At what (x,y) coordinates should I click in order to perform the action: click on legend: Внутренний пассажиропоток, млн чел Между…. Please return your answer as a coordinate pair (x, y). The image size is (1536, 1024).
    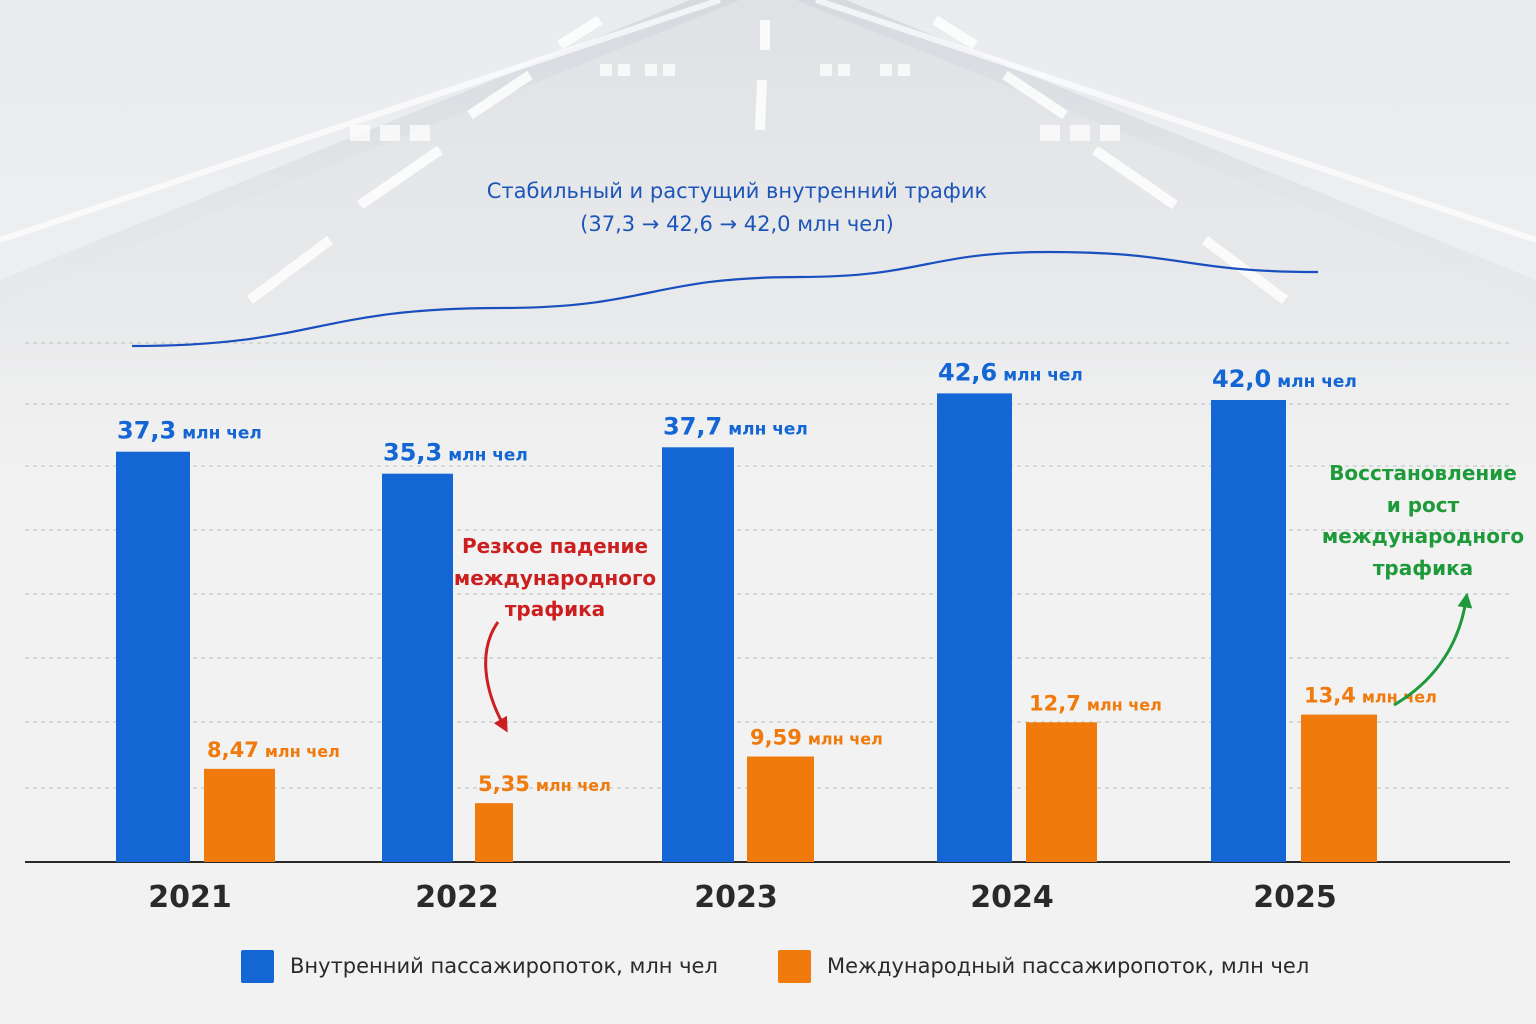
    Looking at the image, I should click on (768, 966).